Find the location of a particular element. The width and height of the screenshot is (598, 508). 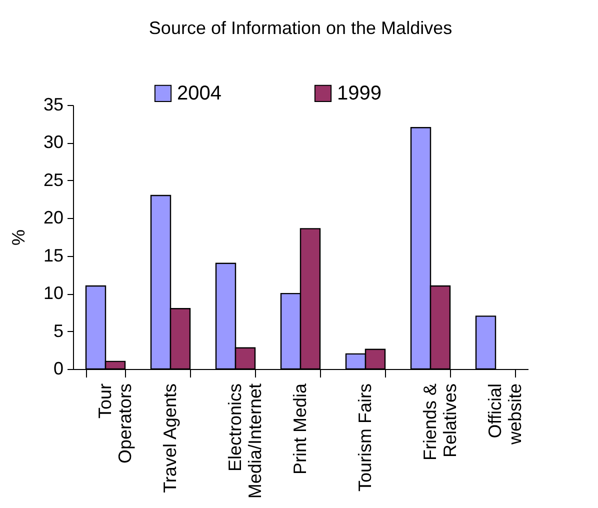

y-tick-label: 15 is located at coordinates (53, 255).